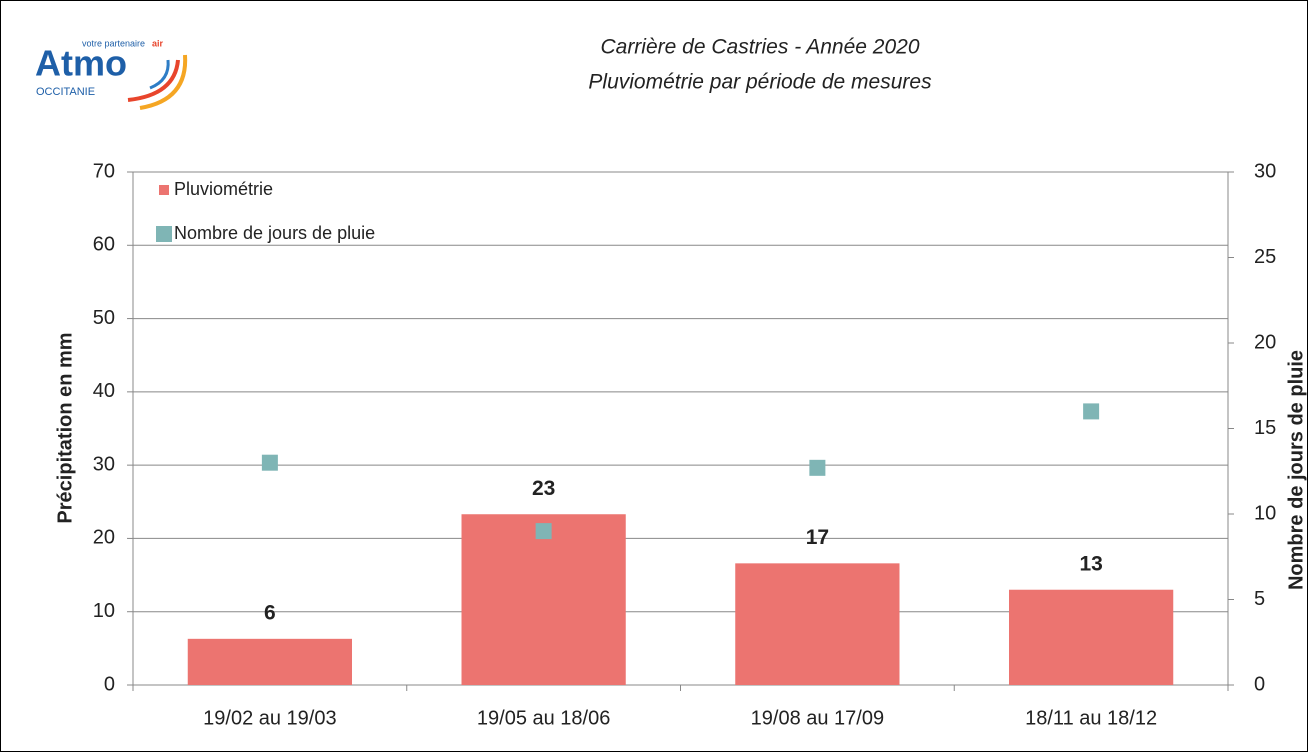 This screenshot has height=752, width=1308. Describe the element at coordinates (1265, 342) in the screenshot. I see `y2-tick-label: 20` at that location.